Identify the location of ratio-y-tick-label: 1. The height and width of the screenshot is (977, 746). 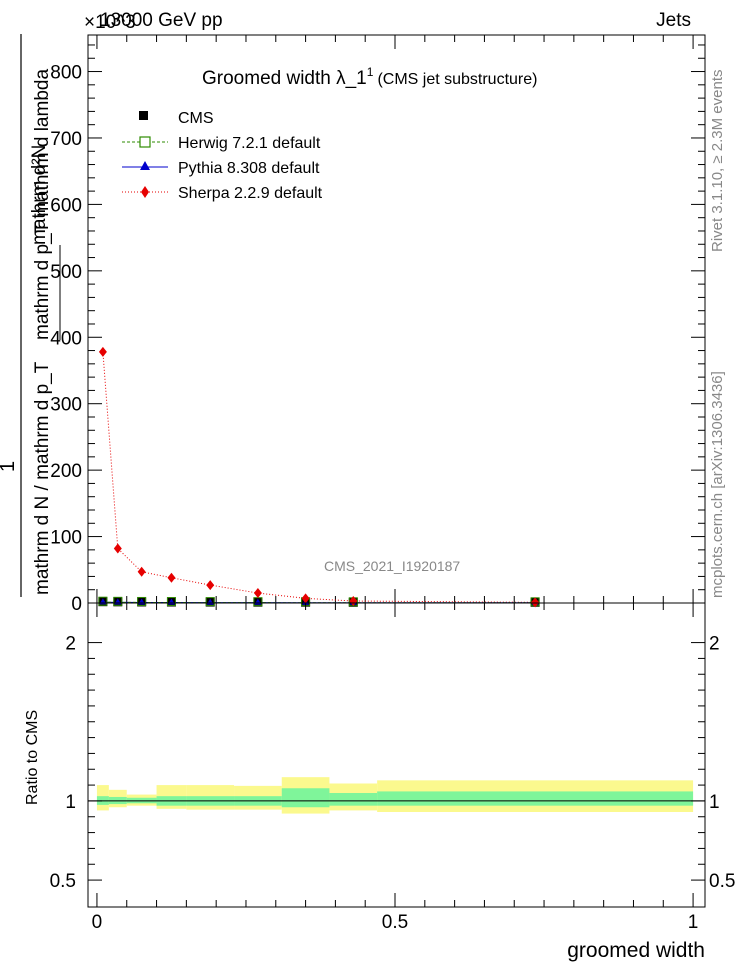
(70, 802).